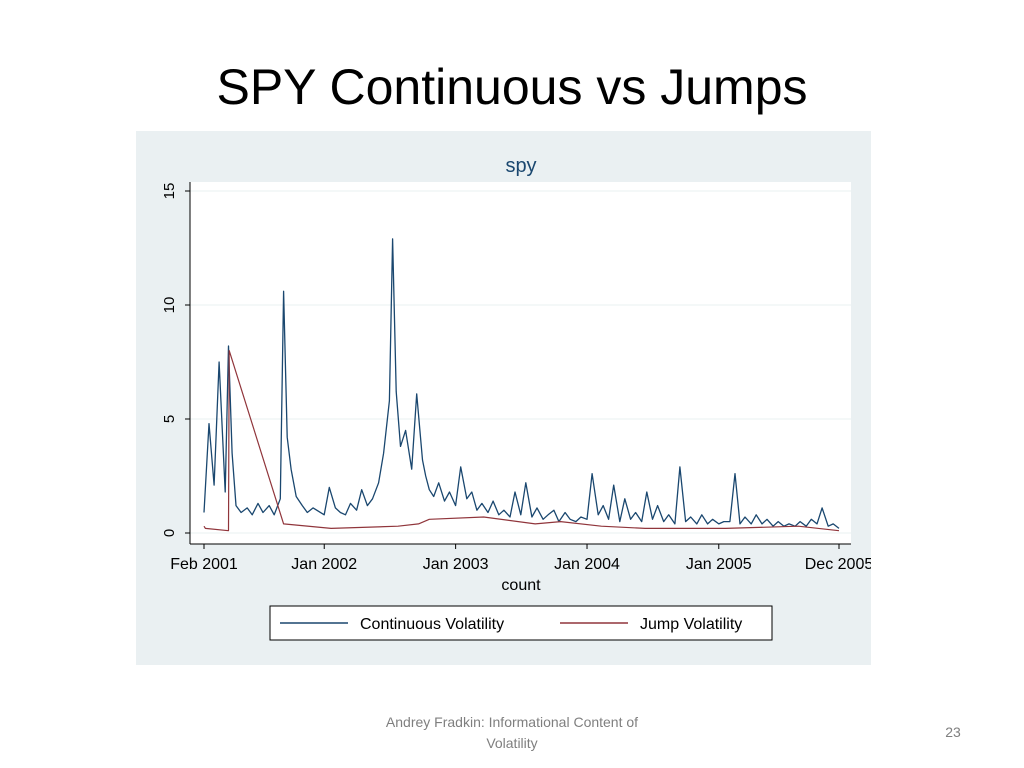  What do you see at coordinates (719, 564) in the screenshot?
I see `x-tick-label: Jan 2005` at bounding box center [719, 564].